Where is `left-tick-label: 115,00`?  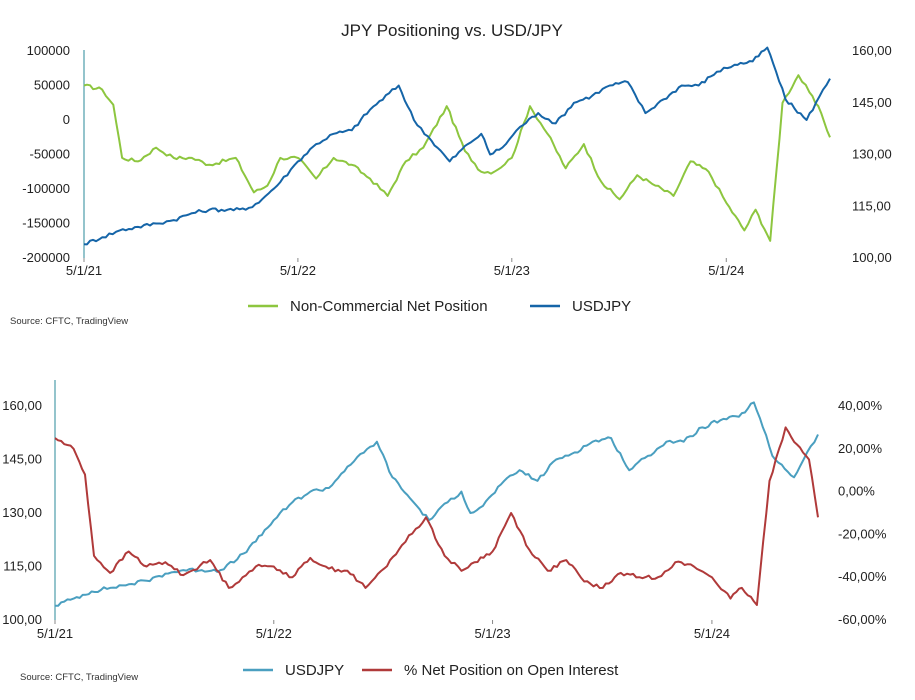 left-tick-label: 115,00 is located at coordinates (22, 566).